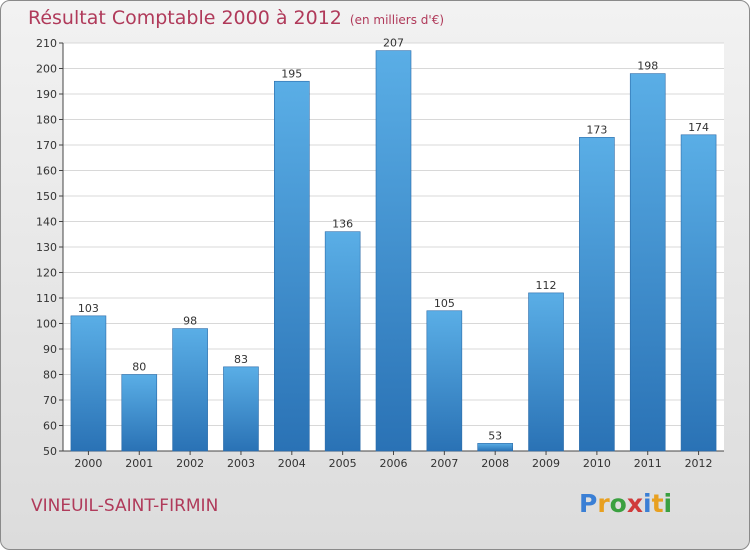 This screenshot has height=550, width=750. Describe the element at coordinates (495, 435) in the screenshot. I see `data-label-2008: 53` at that location.